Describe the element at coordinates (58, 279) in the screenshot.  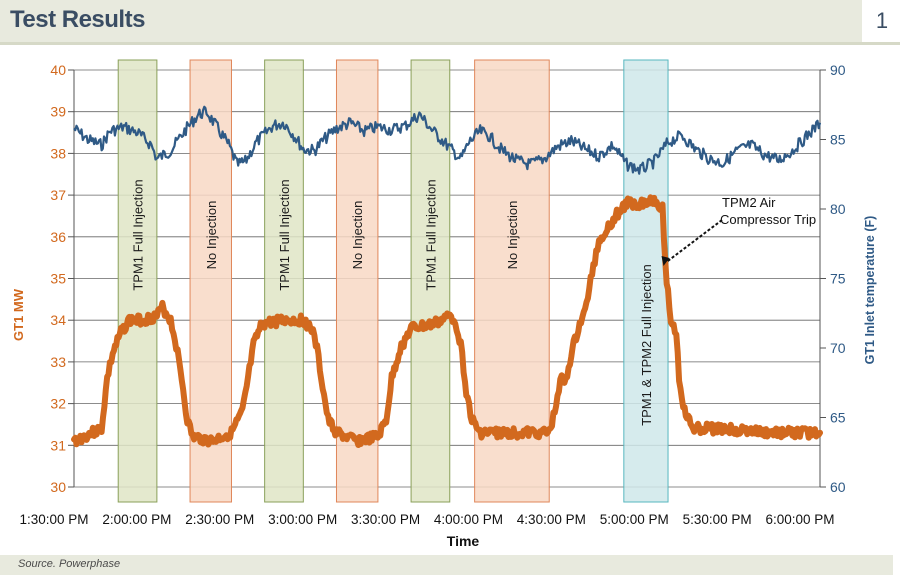
I see `left-tick-label: 35` at that location.